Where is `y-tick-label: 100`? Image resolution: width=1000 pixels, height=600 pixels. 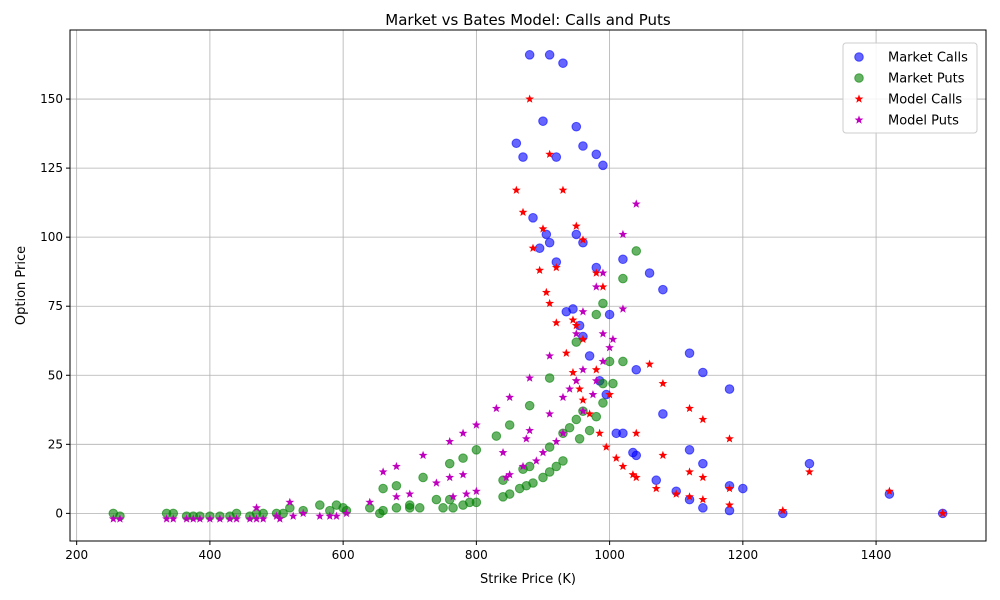 y-tick-label: 100 is located at coordinates (51, 237).